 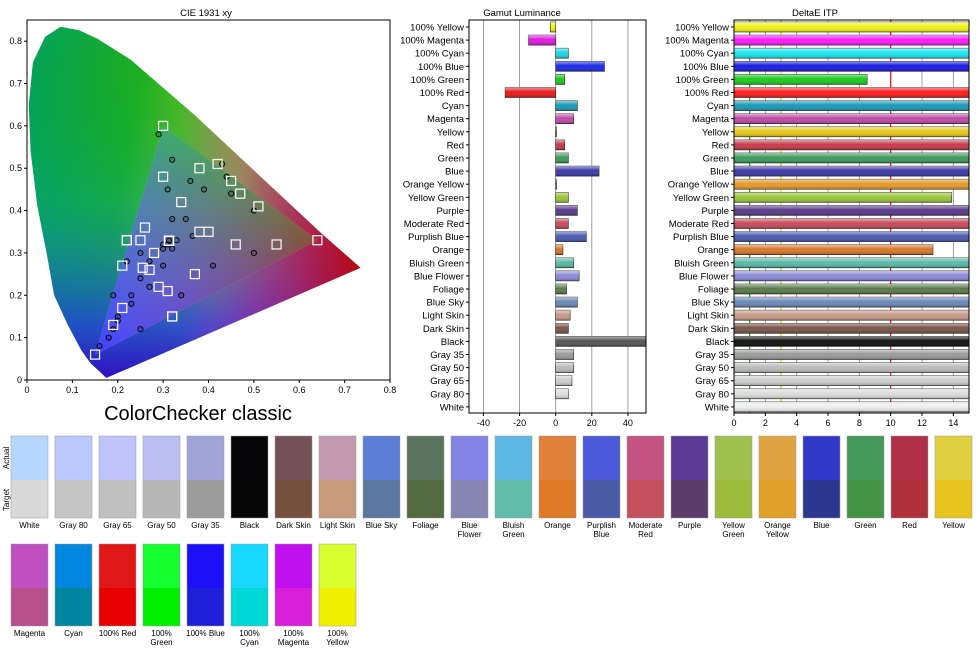 What do you see at coordinates (733, 525) in the screenshot?
I see `patch-label: Yellow` at bounding box center [733, 525].